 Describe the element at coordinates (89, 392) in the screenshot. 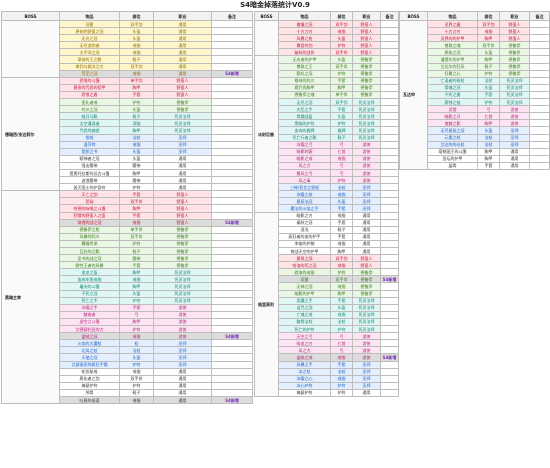

I see `item-name: 颅骨` at that location.